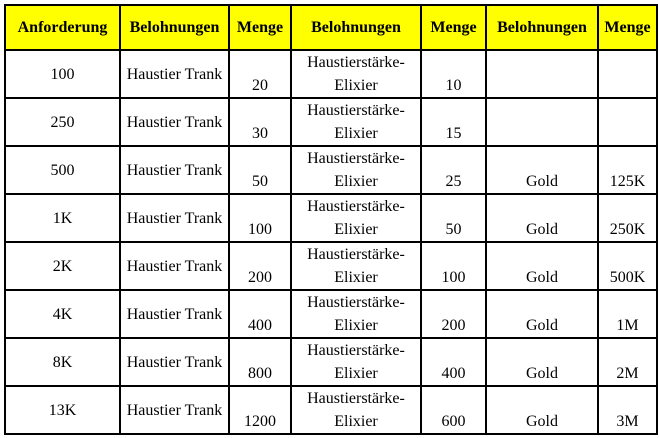  Describe the element at coordinates (260, 218) in the screenshot. I see `amount-1-cell: 100` at that location.